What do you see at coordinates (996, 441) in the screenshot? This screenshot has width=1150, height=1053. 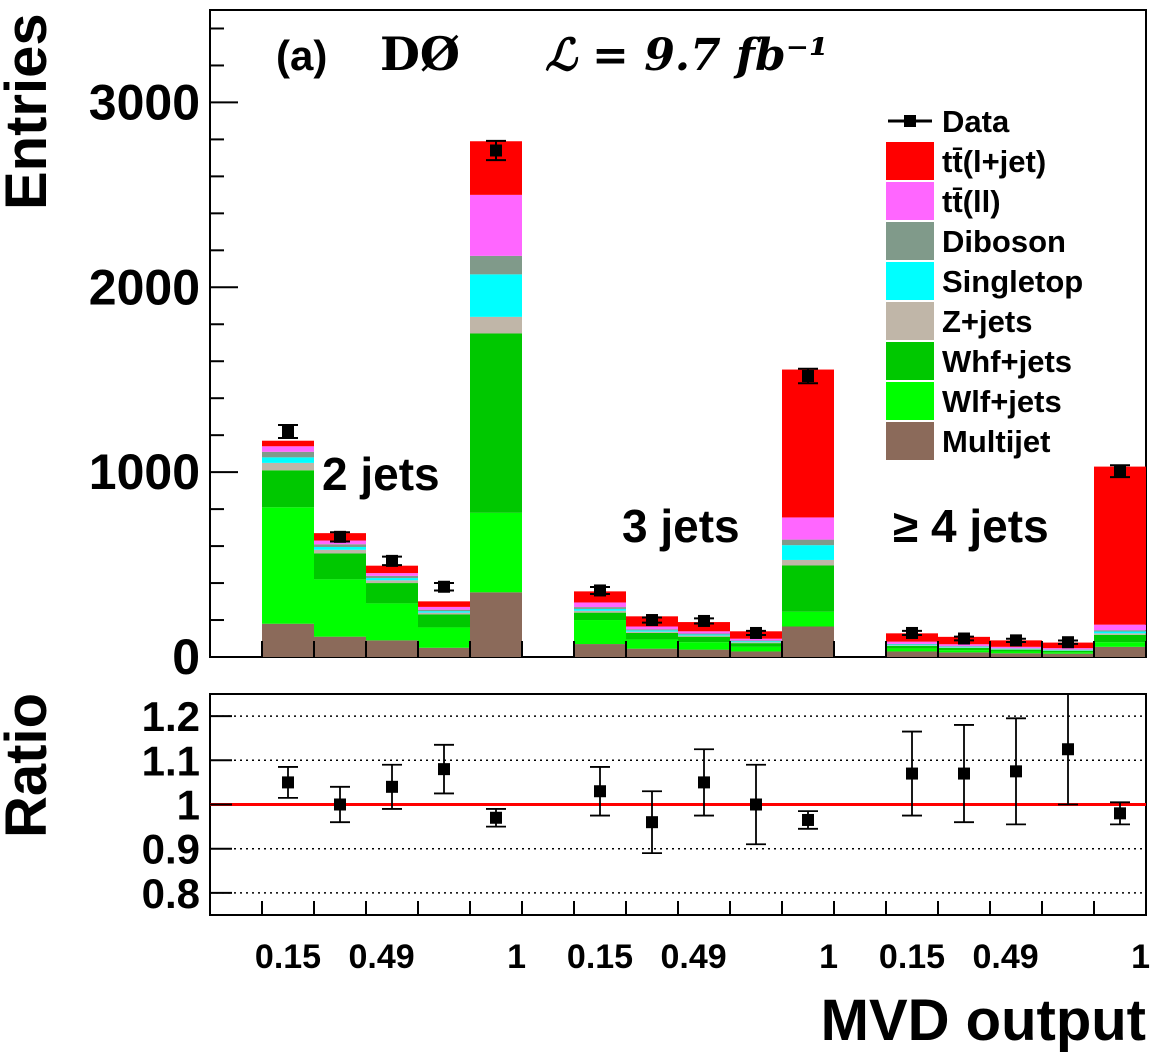 I see `legend-label: Multijet` at bounding box center [996, 441].